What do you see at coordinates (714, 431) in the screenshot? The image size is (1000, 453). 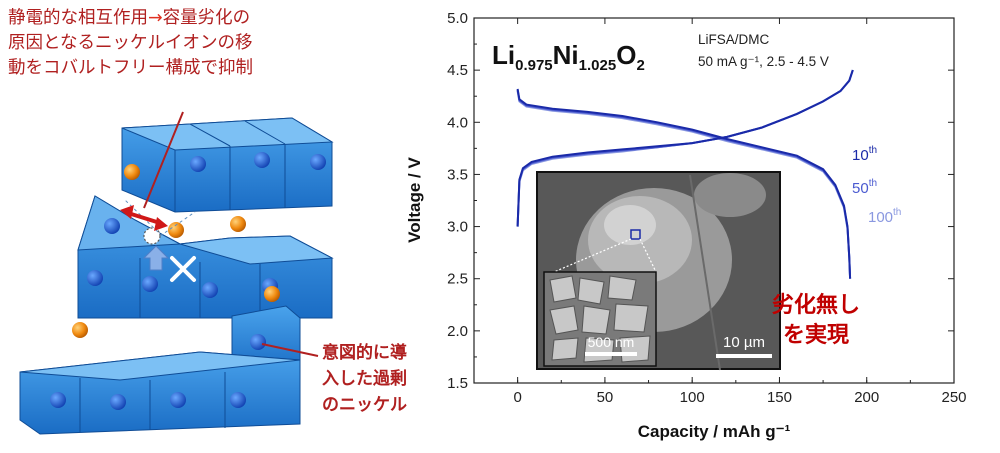 I see `x-axis-label: Capacity / mAh g⁻¹` at bounding box center [714, 431].